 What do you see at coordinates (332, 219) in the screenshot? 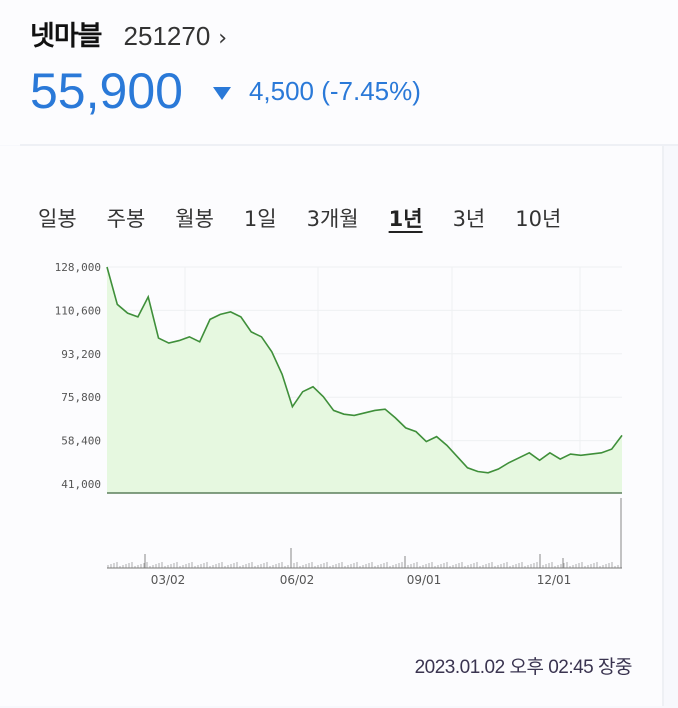
I see `tab-3months: 3개월` at bounding box center [332, 219].